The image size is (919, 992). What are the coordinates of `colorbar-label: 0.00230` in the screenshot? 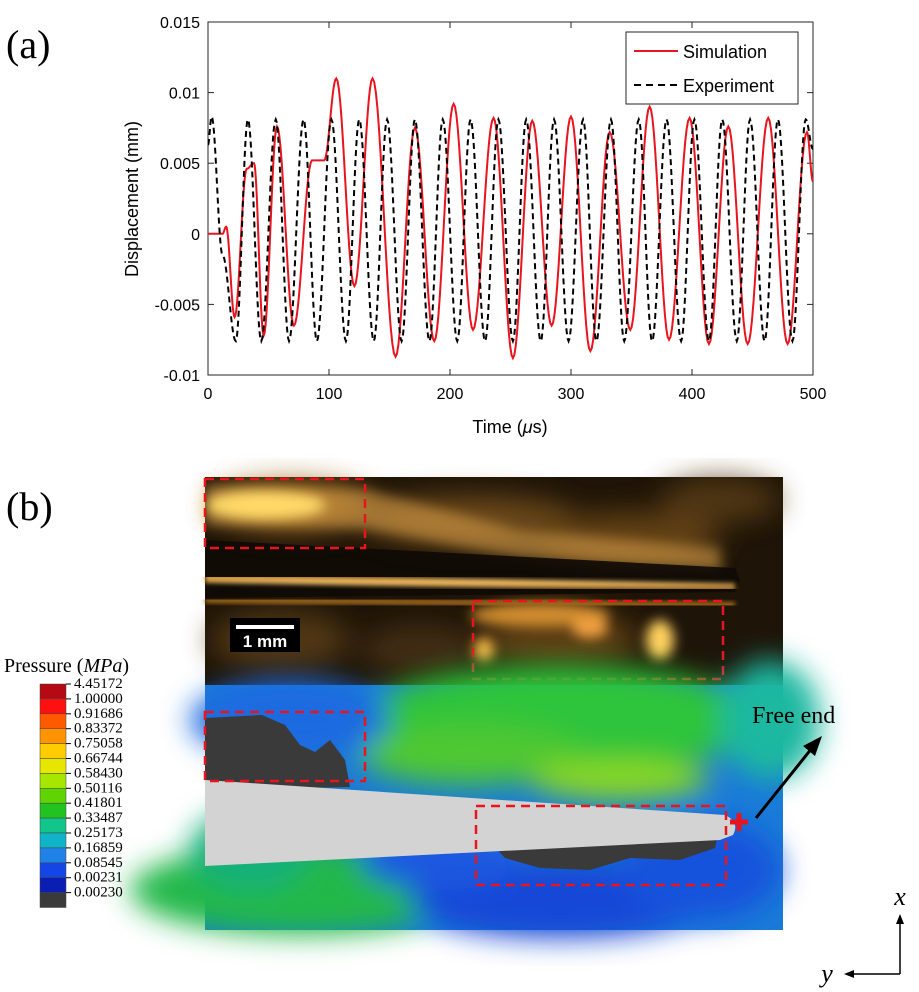 It's located at (98, 893).